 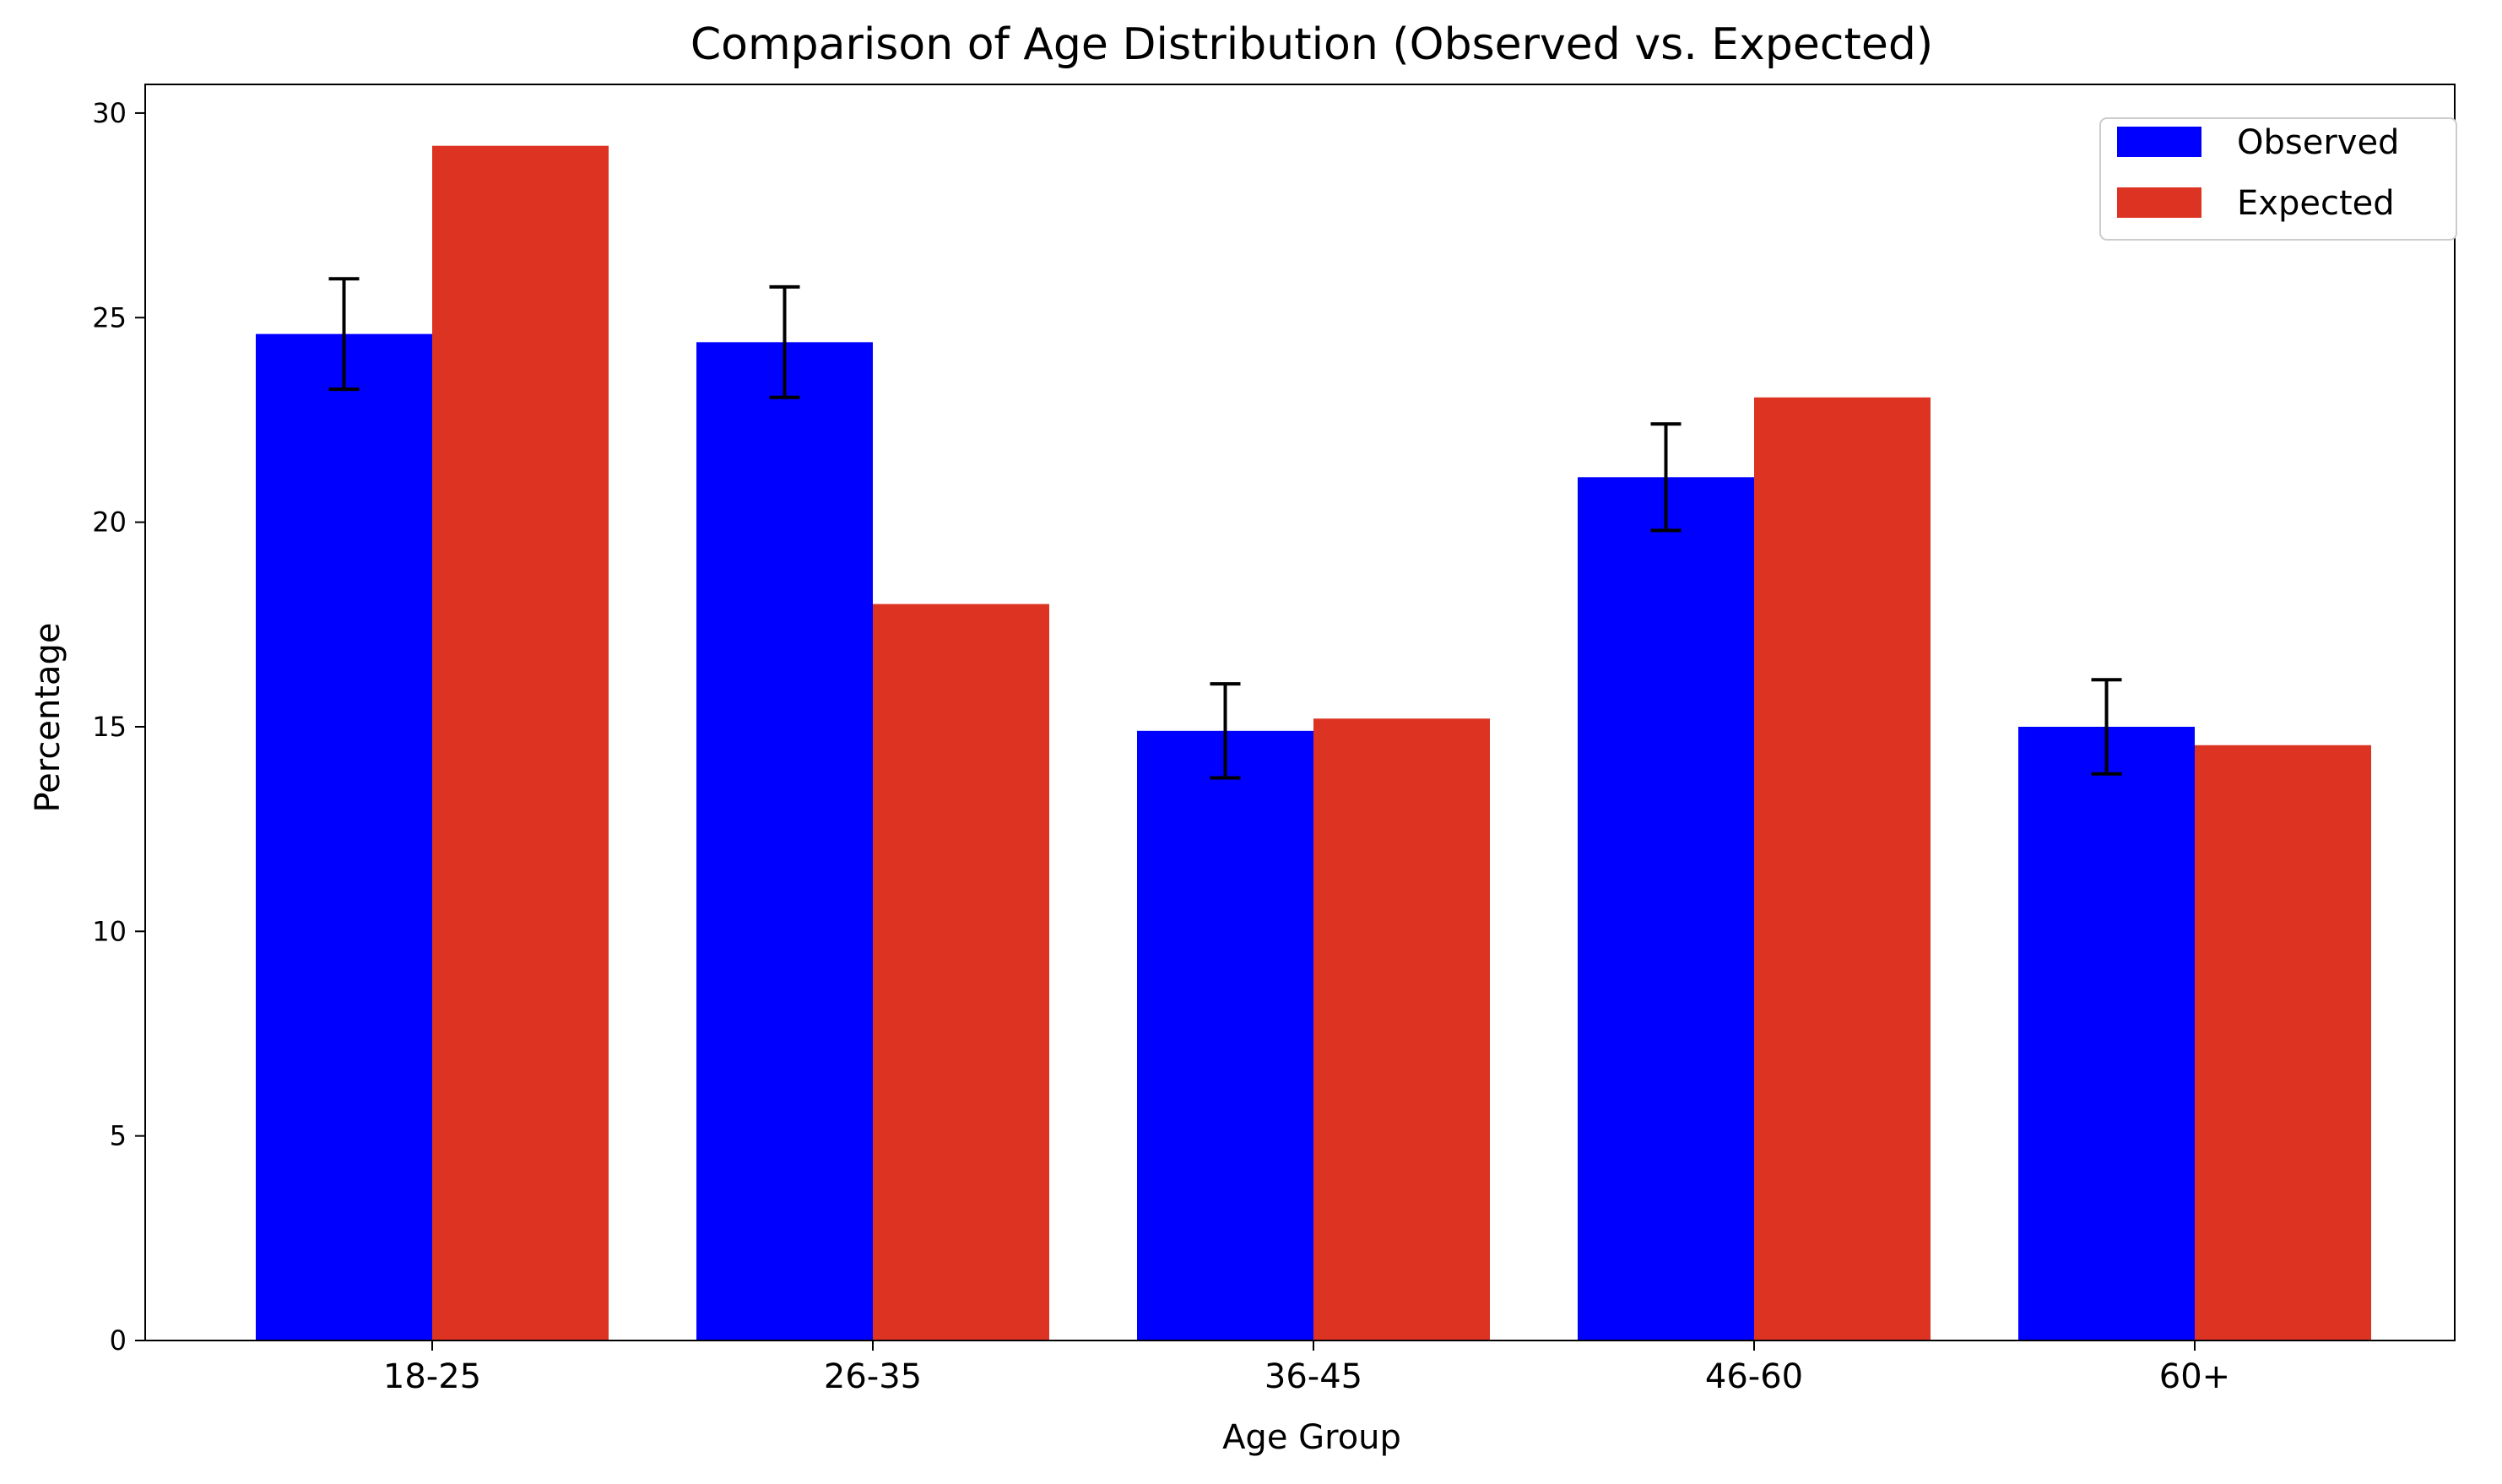 What do you see at coordinates (2106, 1033) in the screenshot?
I see `bar-observed-60+` at bounding box center [2106, 1033].